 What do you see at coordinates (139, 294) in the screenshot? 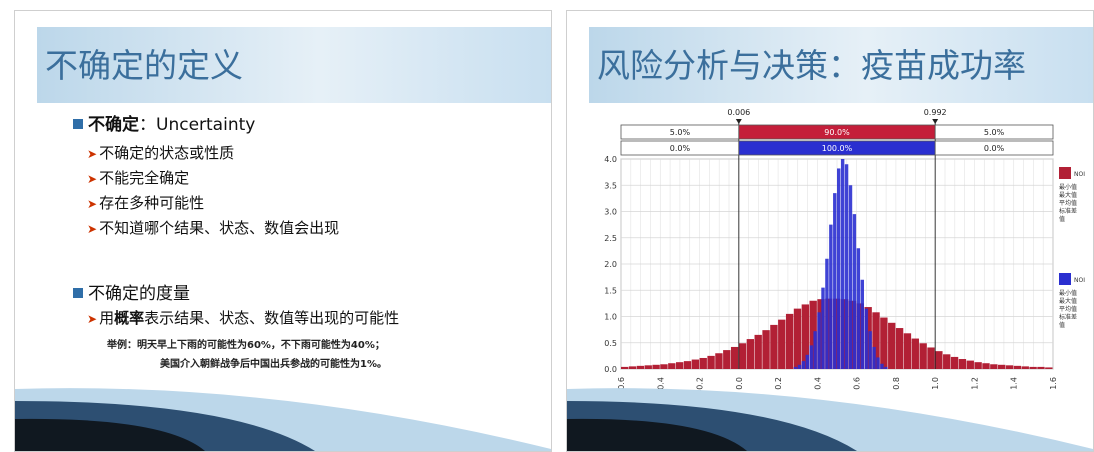
I see `bullet-measure-text: 不确定的度量` at bounding box center [139, 294].